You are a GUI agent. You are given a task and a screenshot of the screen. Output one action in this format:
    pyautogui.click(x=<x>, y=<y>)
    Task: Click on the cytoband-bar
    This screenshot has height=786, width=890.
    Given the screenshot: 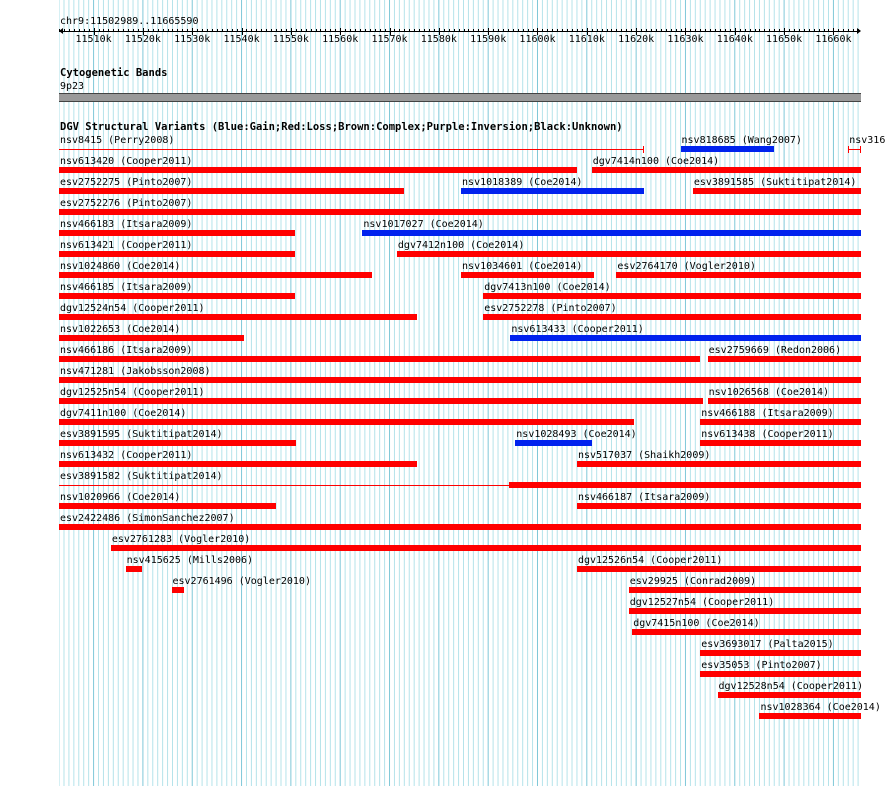 What is the action you would take?
    pyautogui.click(x=460, y=97)
    